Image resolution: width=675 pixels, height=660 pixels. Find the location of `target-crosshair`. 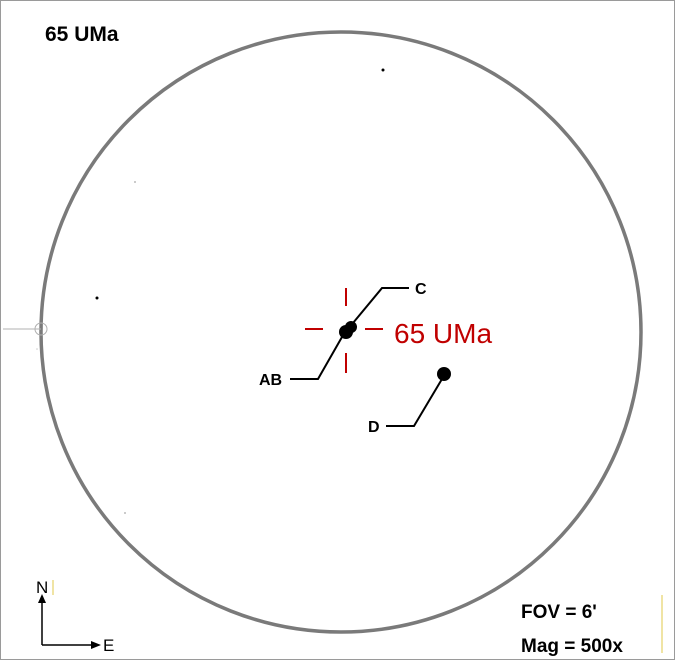

target-crosshair is located at coordinates (344, 330).